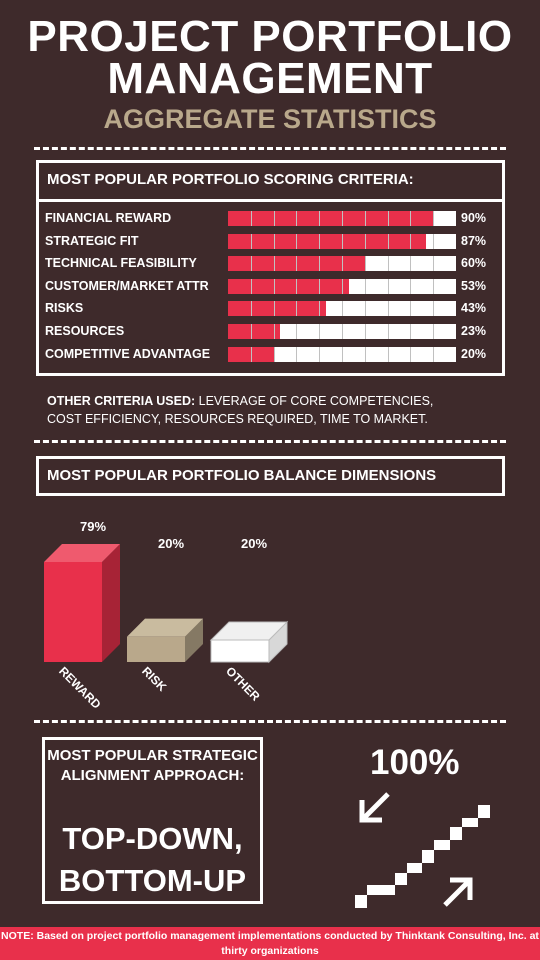 The height and width of the screenshot is (960, 540). I want to click on balance-value-label: 79%, so click(93, 526).